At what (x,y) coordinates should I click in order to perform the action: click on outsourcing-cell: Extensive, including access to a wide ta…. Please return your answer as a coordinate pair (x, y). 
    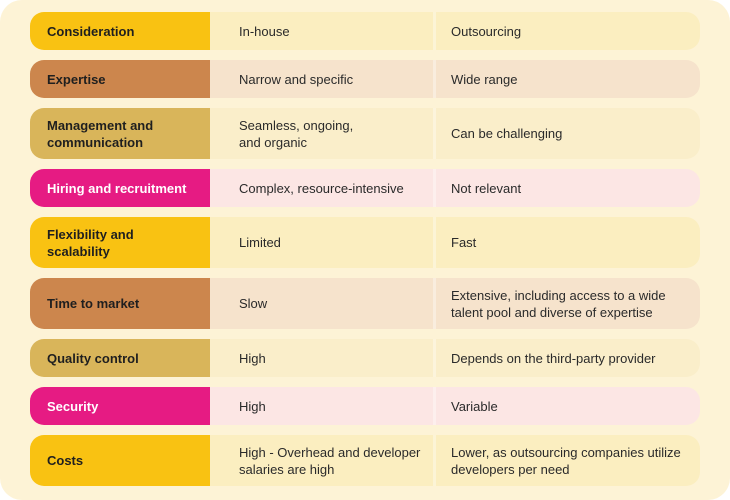
    Looking at the image, I should click on (568, 303).